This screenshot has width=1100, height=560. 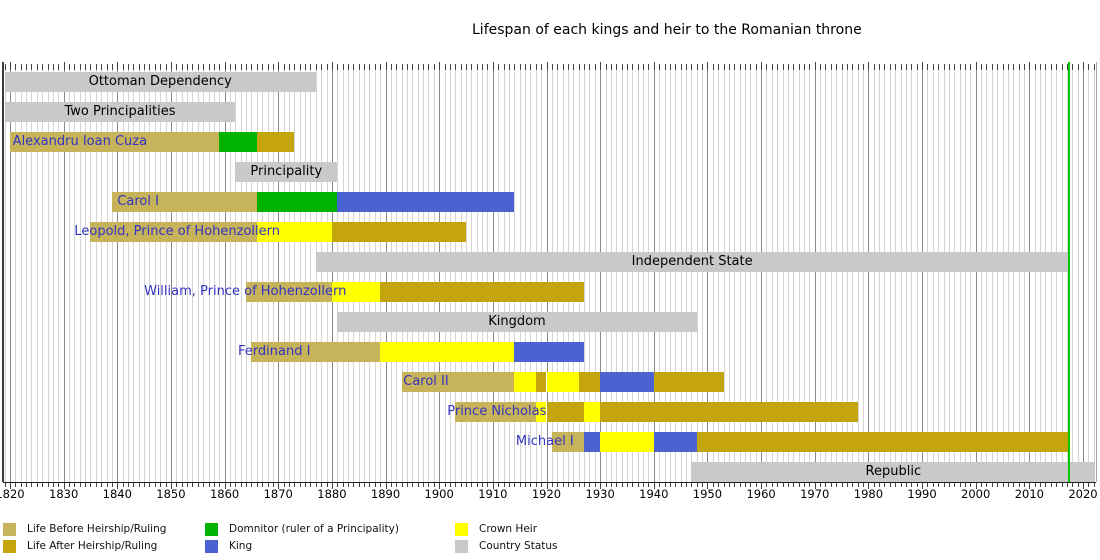 What do you see at coordinates (120, 111) in the screenshot?
I see `status-label: Two Principalities` at bounding box center [120, 111].